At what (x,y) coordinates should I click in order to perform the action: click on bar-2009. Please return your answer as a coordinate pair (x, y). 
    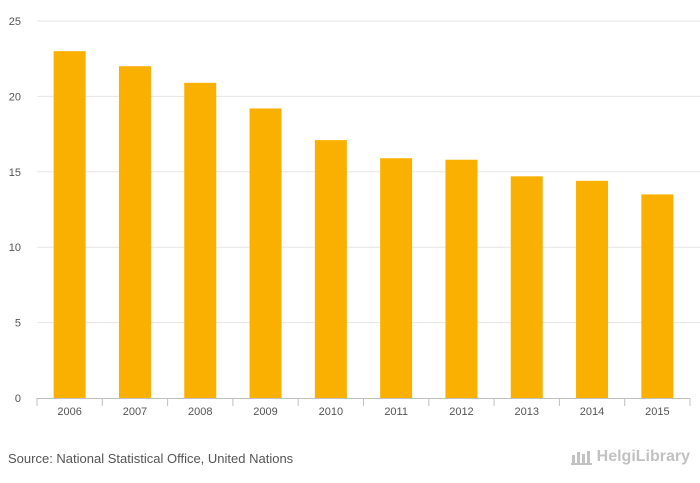
    Looking at the image, I should click on (265, 253).